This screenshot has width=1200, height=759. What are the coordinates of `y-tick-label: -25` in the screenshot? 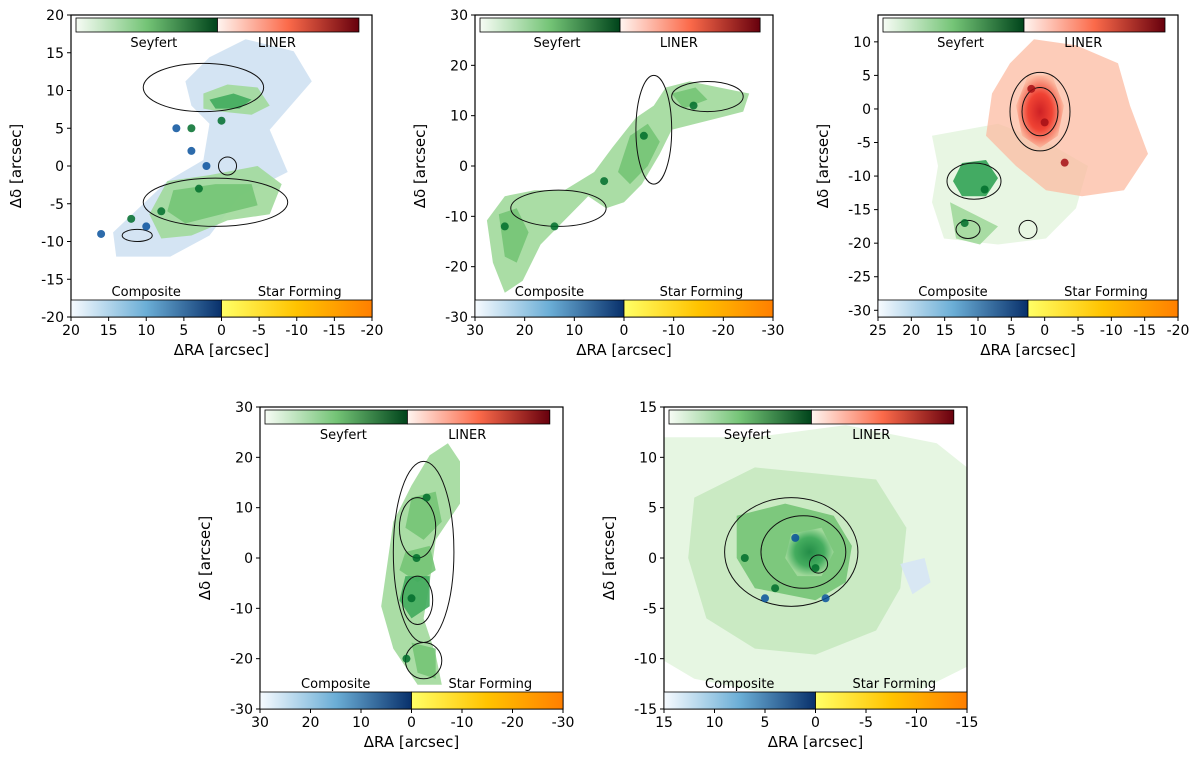 It's located at (859, 278).